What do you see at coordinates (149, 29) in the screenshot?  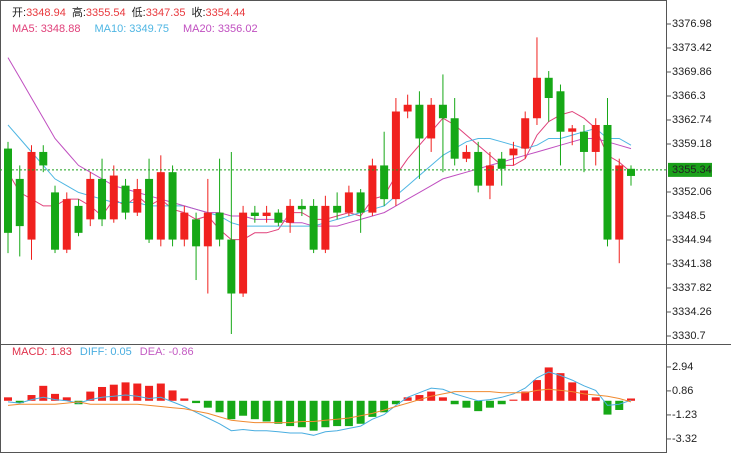 I see `ma-legend-value: 3349.75` at bounding box center [149, 29].